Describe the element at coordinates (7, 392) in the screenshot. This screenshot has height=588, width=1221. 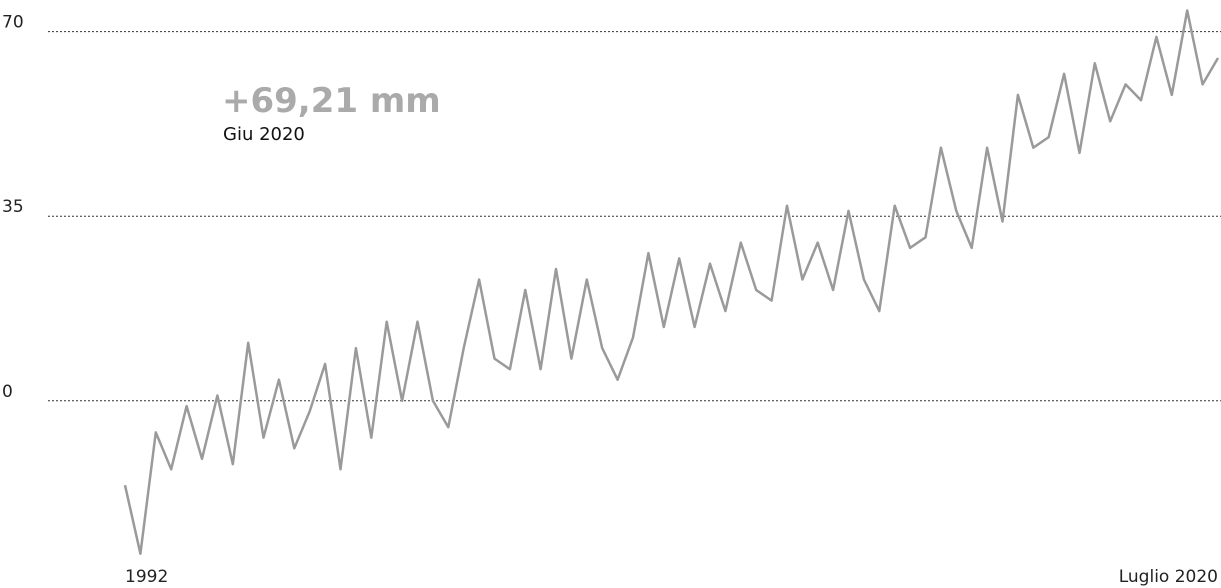
I see `y-tick-label: 0` at that location.